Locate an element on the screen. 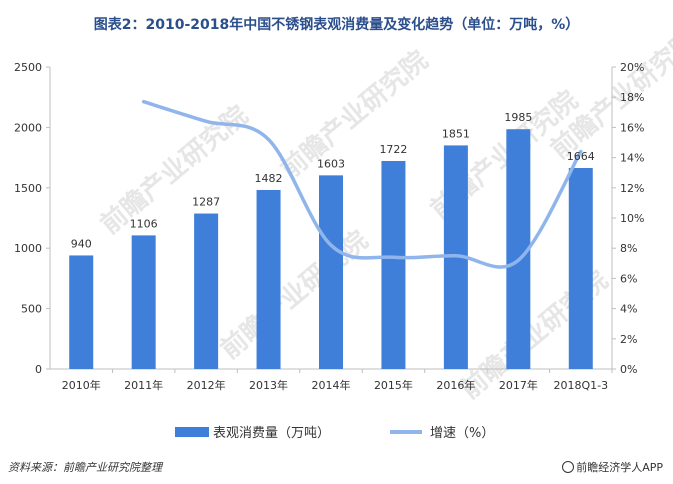 This screenshot has height=484, width=673. legend-bar-swatch is located at coordinates (192, 432).